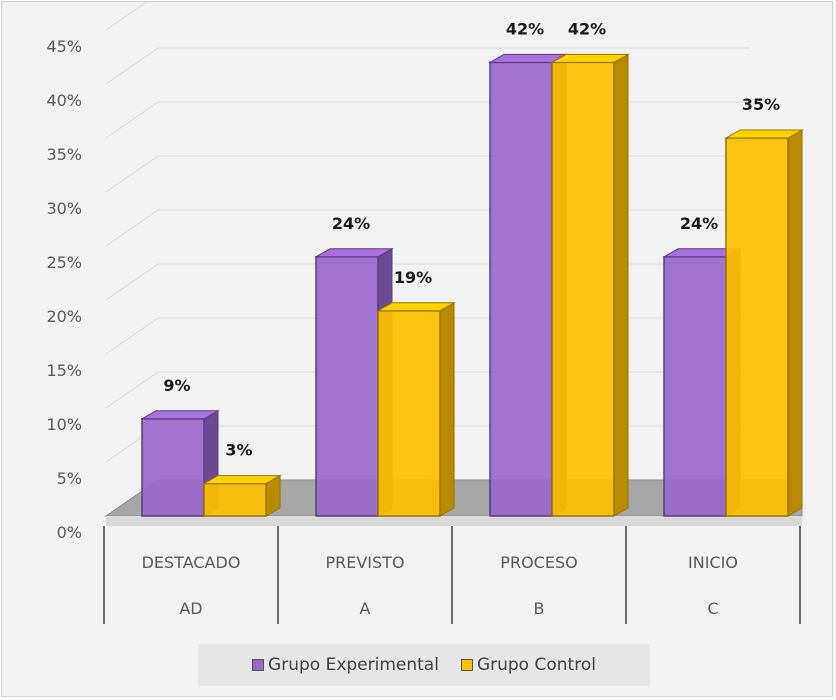 The image size is (836, 700). Describe the element at coordinates (64, 208) in the screenshot. I see `y-tick-label: 30%` at that location.